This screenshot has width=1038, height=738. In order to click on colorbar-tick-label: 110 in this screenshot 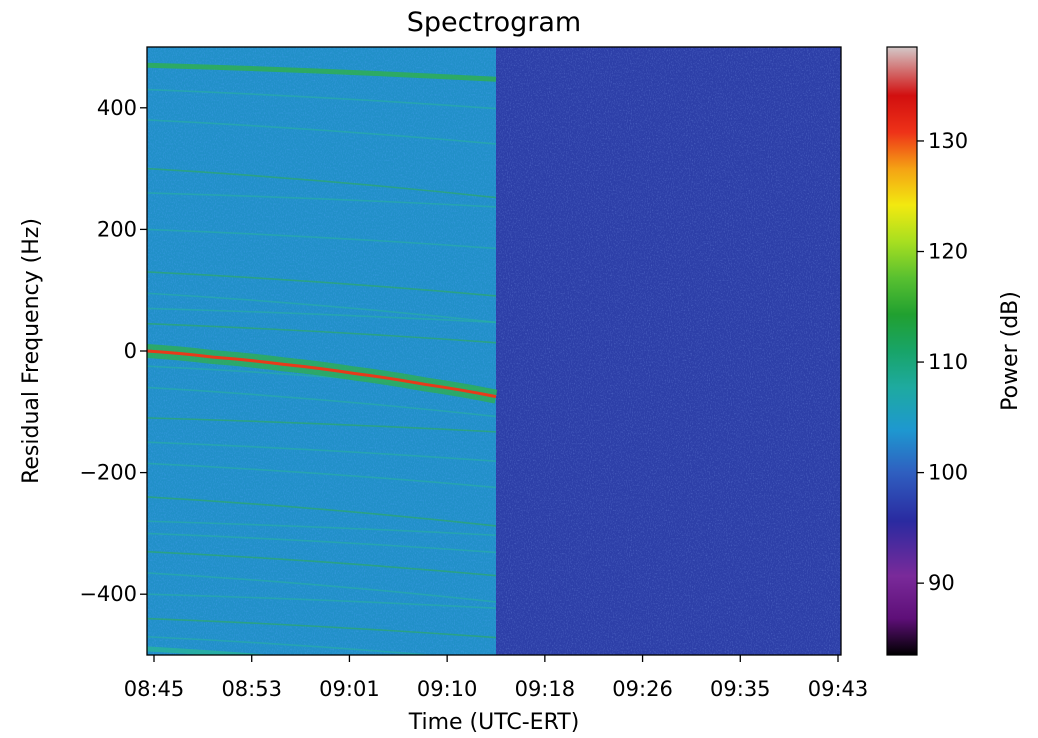, I will do `click(948, 362)`.